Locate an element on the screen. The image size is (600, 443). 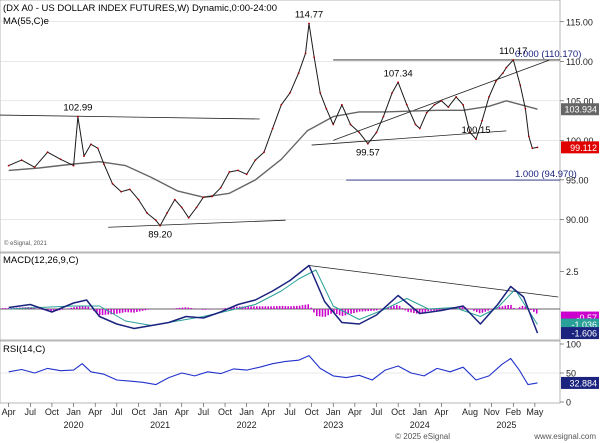
rsi-tick-label: 100 is located at coordinates (573, 345).